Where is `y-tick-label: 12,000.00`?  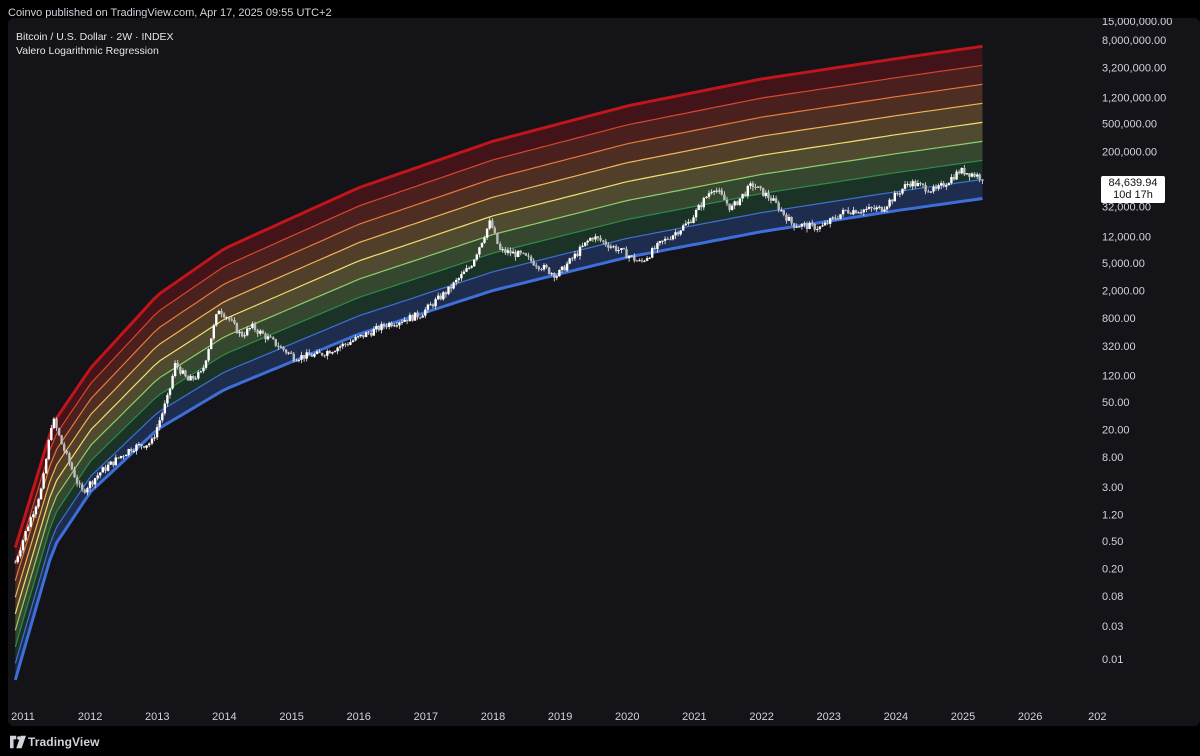 y-tick-label: 12,000.00 is located at coordinates (1126, 237).